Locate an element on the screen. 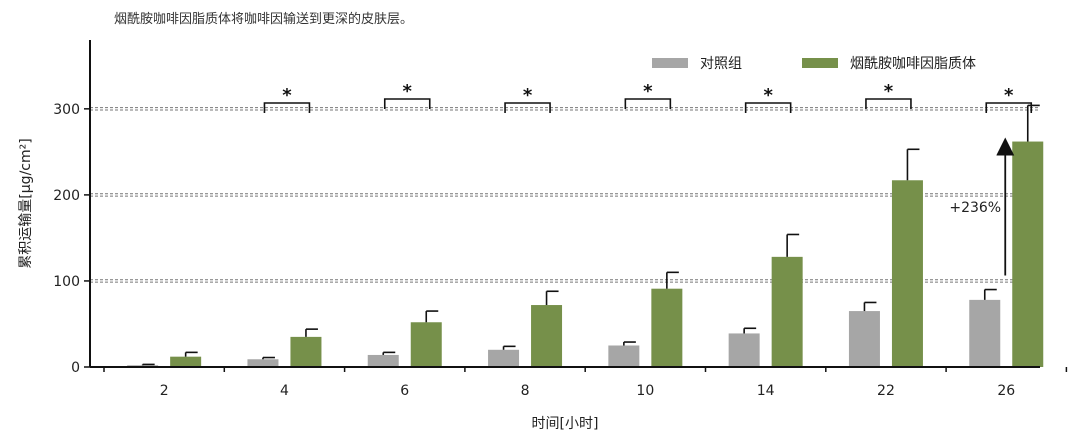 This screenshot has height=441, width=1080. y-tick-label: 100 is located at coordinates (66, 282).